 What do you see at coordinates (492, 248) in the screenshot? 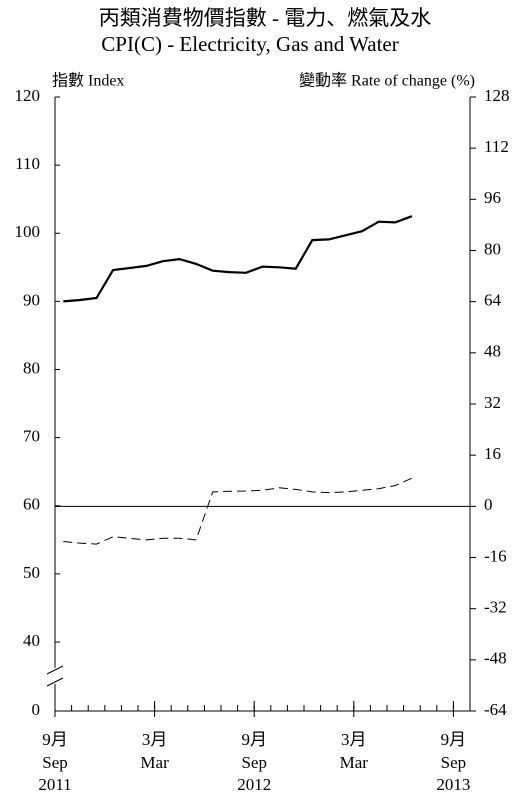
I see `y2-tick-label: 80` at bounding box center [492, 248].